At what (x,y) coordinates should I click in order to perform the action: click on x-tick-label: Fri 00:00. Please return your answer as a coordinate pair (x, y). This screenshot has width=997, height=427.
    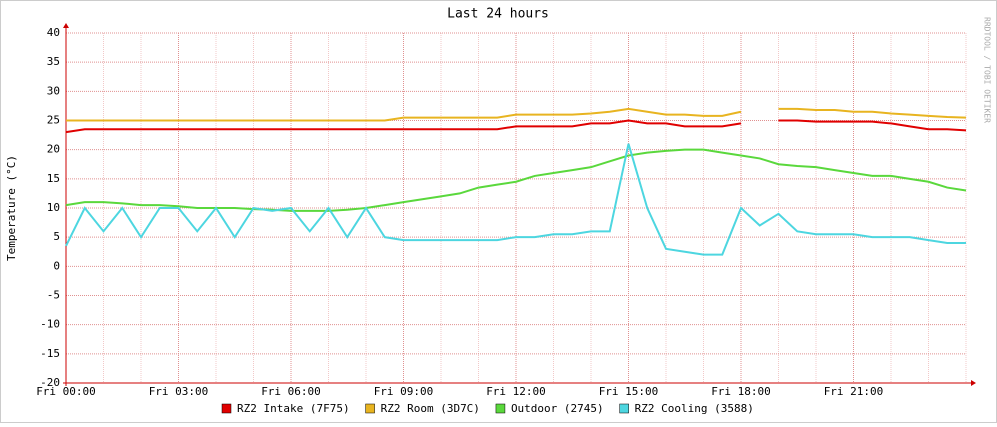
    Looking at the image, I should click on (66, 391).